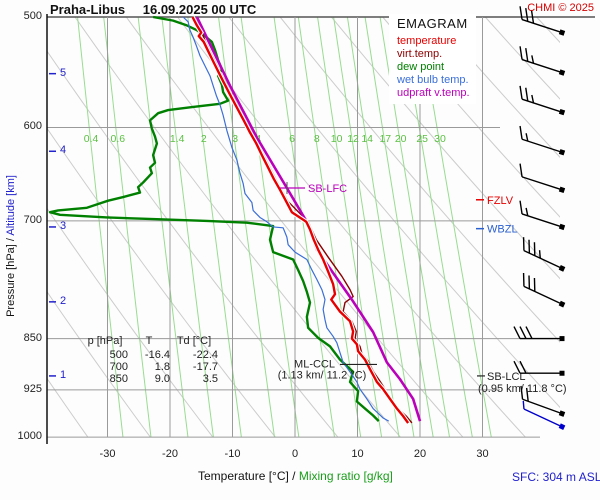 The width and height of the screenshot is (600, 500). Describe the element at coordinates (247, 476) in the screenshot. I see `temperature-axis-label: Temperature [°C] /` at that location.